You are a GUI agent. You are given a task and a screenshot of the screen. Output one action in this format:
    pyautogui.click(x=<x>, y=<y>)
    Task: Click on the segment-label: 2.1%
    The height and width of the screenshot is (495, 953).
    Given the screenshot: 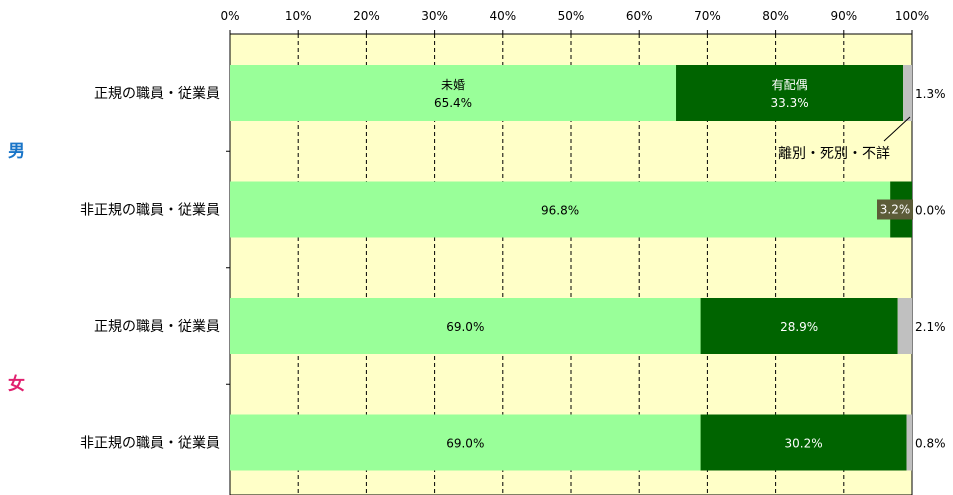 What is the action you would take?
    pyautogui.click(x=930, y=327)
    